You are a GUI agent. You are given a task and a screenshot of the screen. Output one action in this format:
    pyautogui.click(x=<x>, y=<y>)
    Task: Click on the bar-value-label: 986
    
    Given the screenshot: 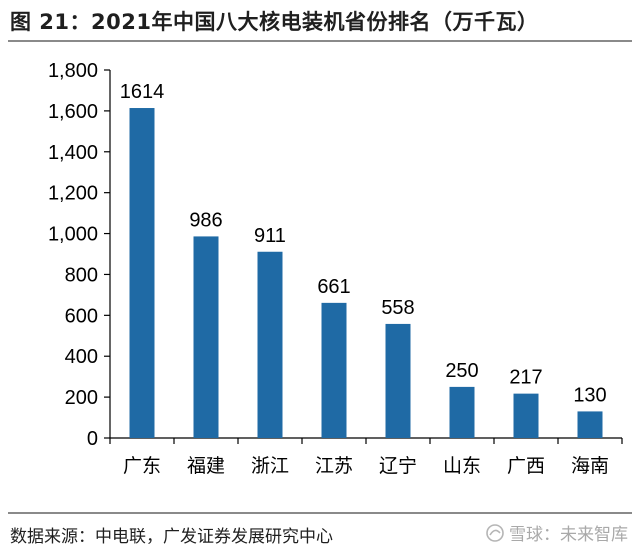 What is the action you would take?
    pyautogui.click(x=205, y=220)
    